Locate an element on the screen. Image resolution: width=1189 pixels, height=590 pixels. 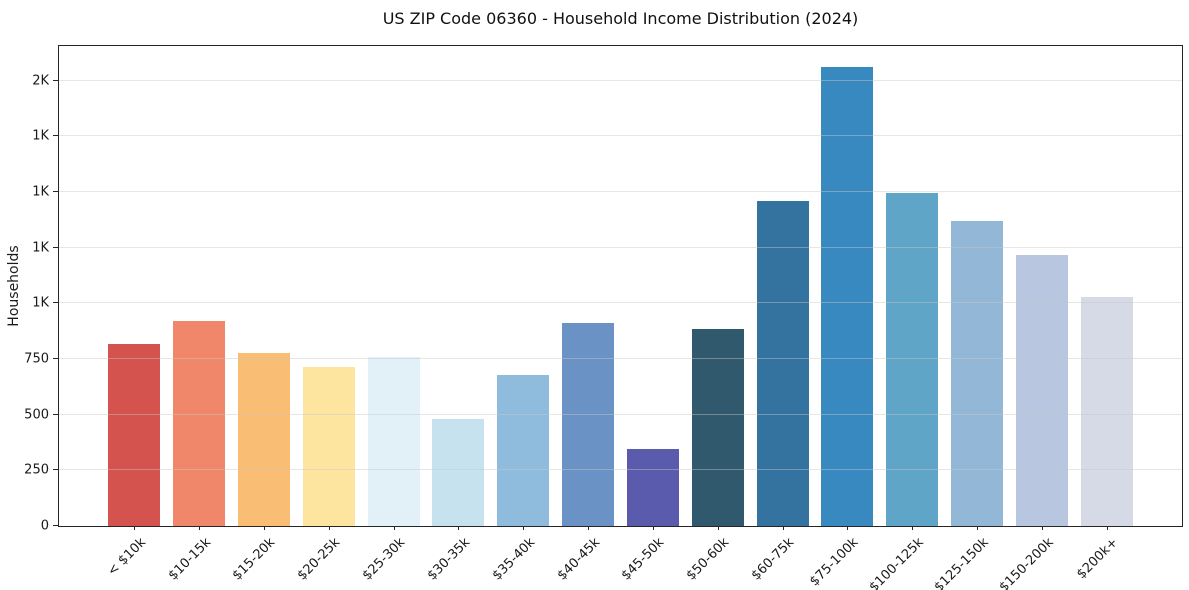
x-tick-label: $30-35k is located at coordinates (449, 559).